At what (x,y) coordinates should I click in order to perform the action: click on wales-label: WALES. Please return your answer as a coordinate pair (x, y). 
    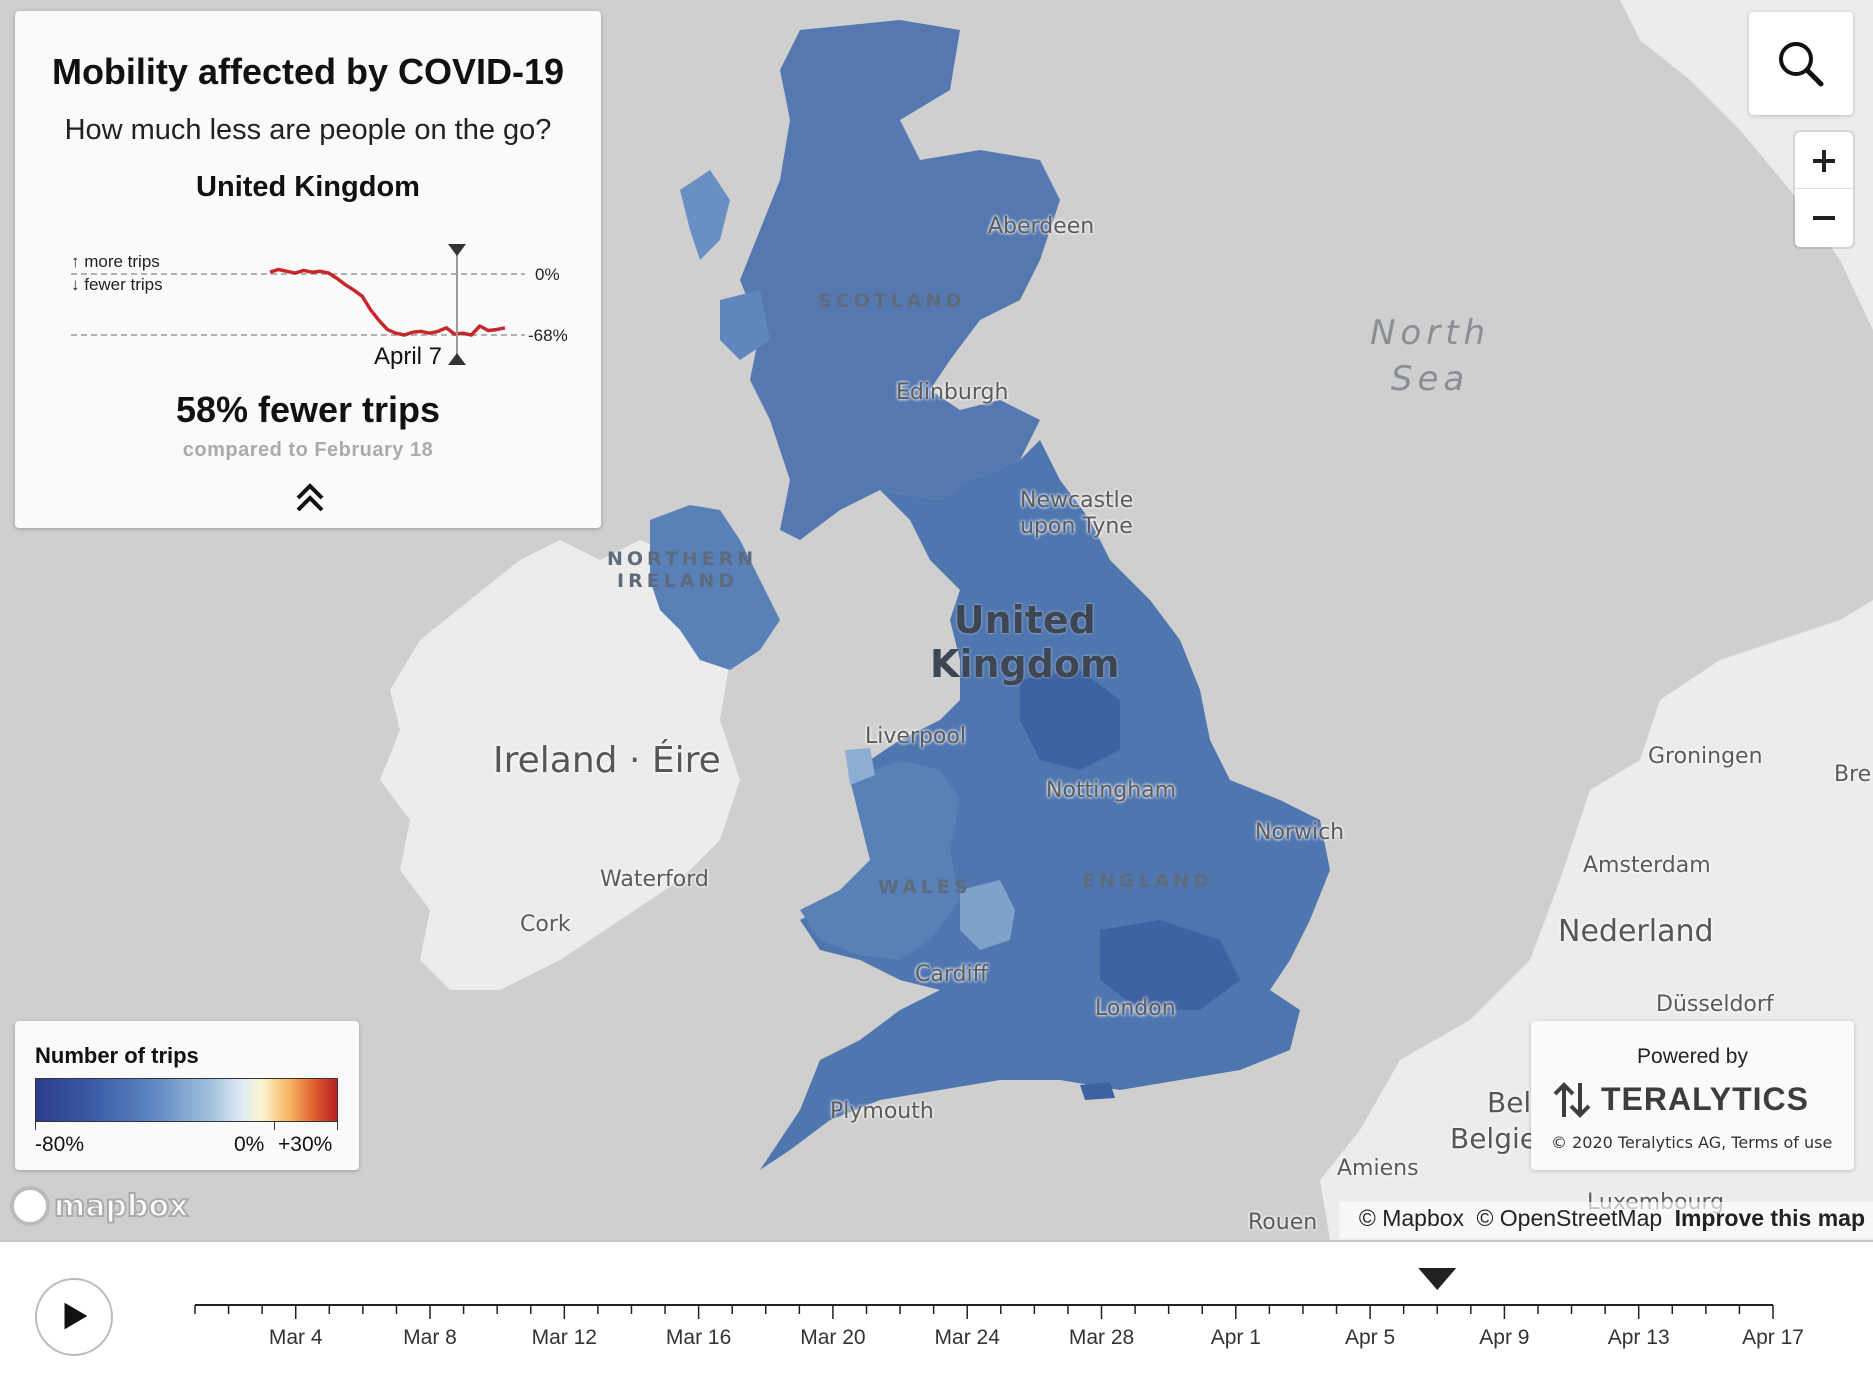
    Looking at the image, I should click on (925, 887).